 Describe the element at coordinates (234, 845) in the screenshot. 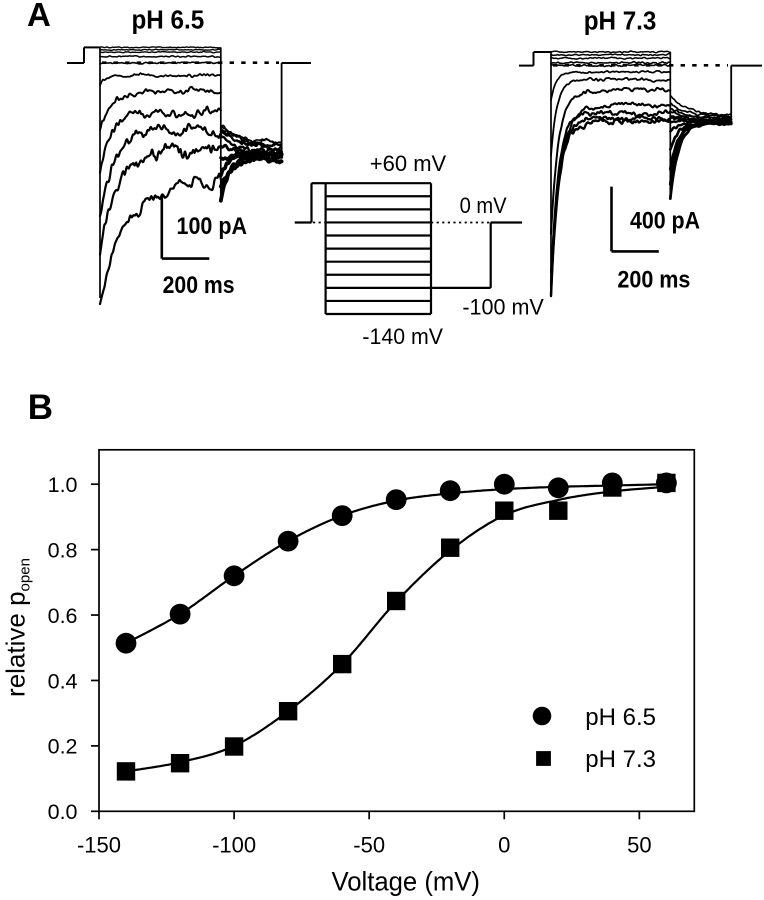

I see `svg-text: -100` at that location.